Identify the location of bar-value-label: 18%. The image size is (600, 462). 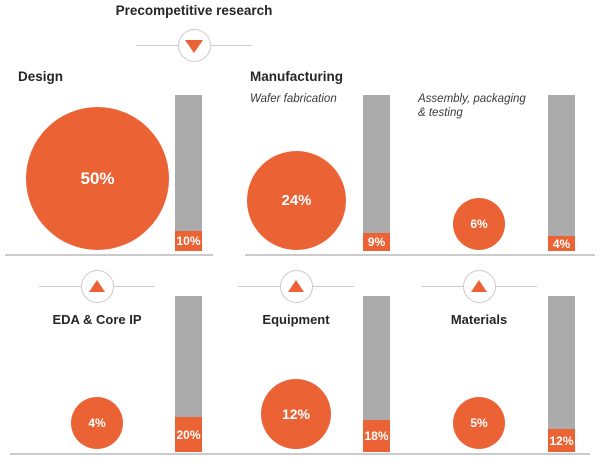
(376, 436).